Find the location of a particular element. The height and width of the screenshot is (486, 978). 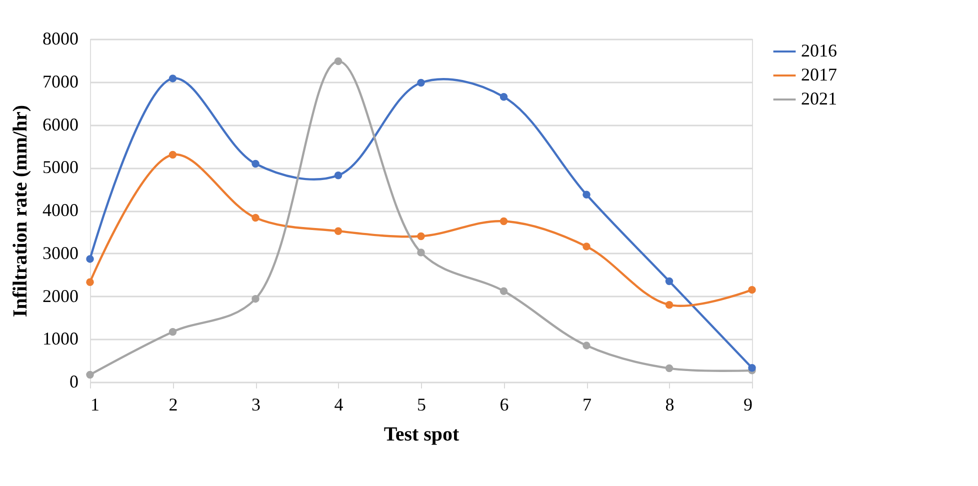

y-tick-label: 1000 is located at coordinates (60, 338).